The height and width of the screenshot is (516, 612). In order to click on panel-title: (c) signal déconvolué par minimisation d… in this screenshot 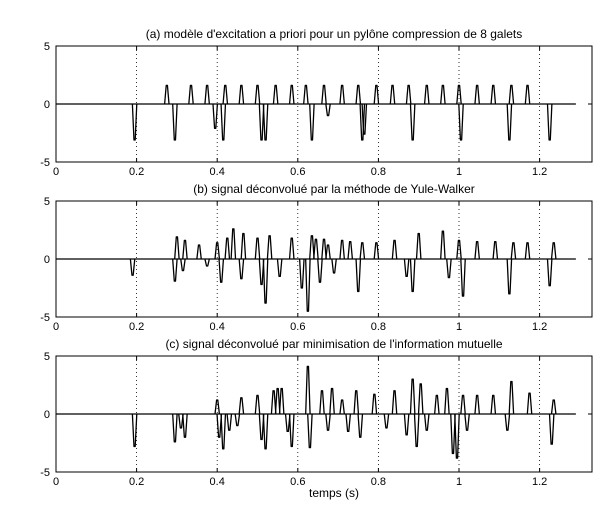, I will do `click(333, 344)`.